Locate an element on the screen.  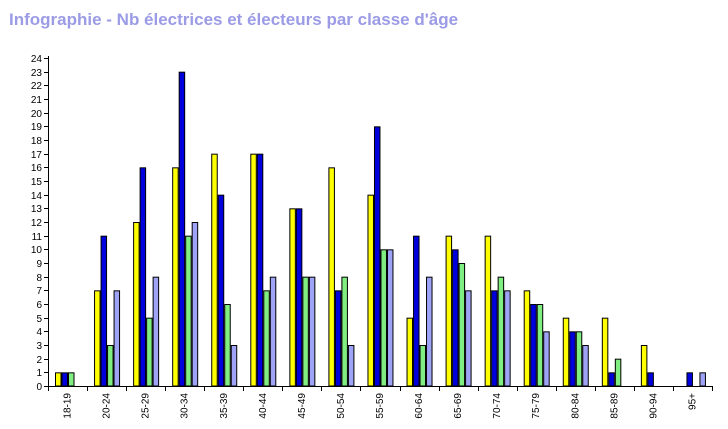
y-tick-label: 18 is located at coordinates (37, 141).